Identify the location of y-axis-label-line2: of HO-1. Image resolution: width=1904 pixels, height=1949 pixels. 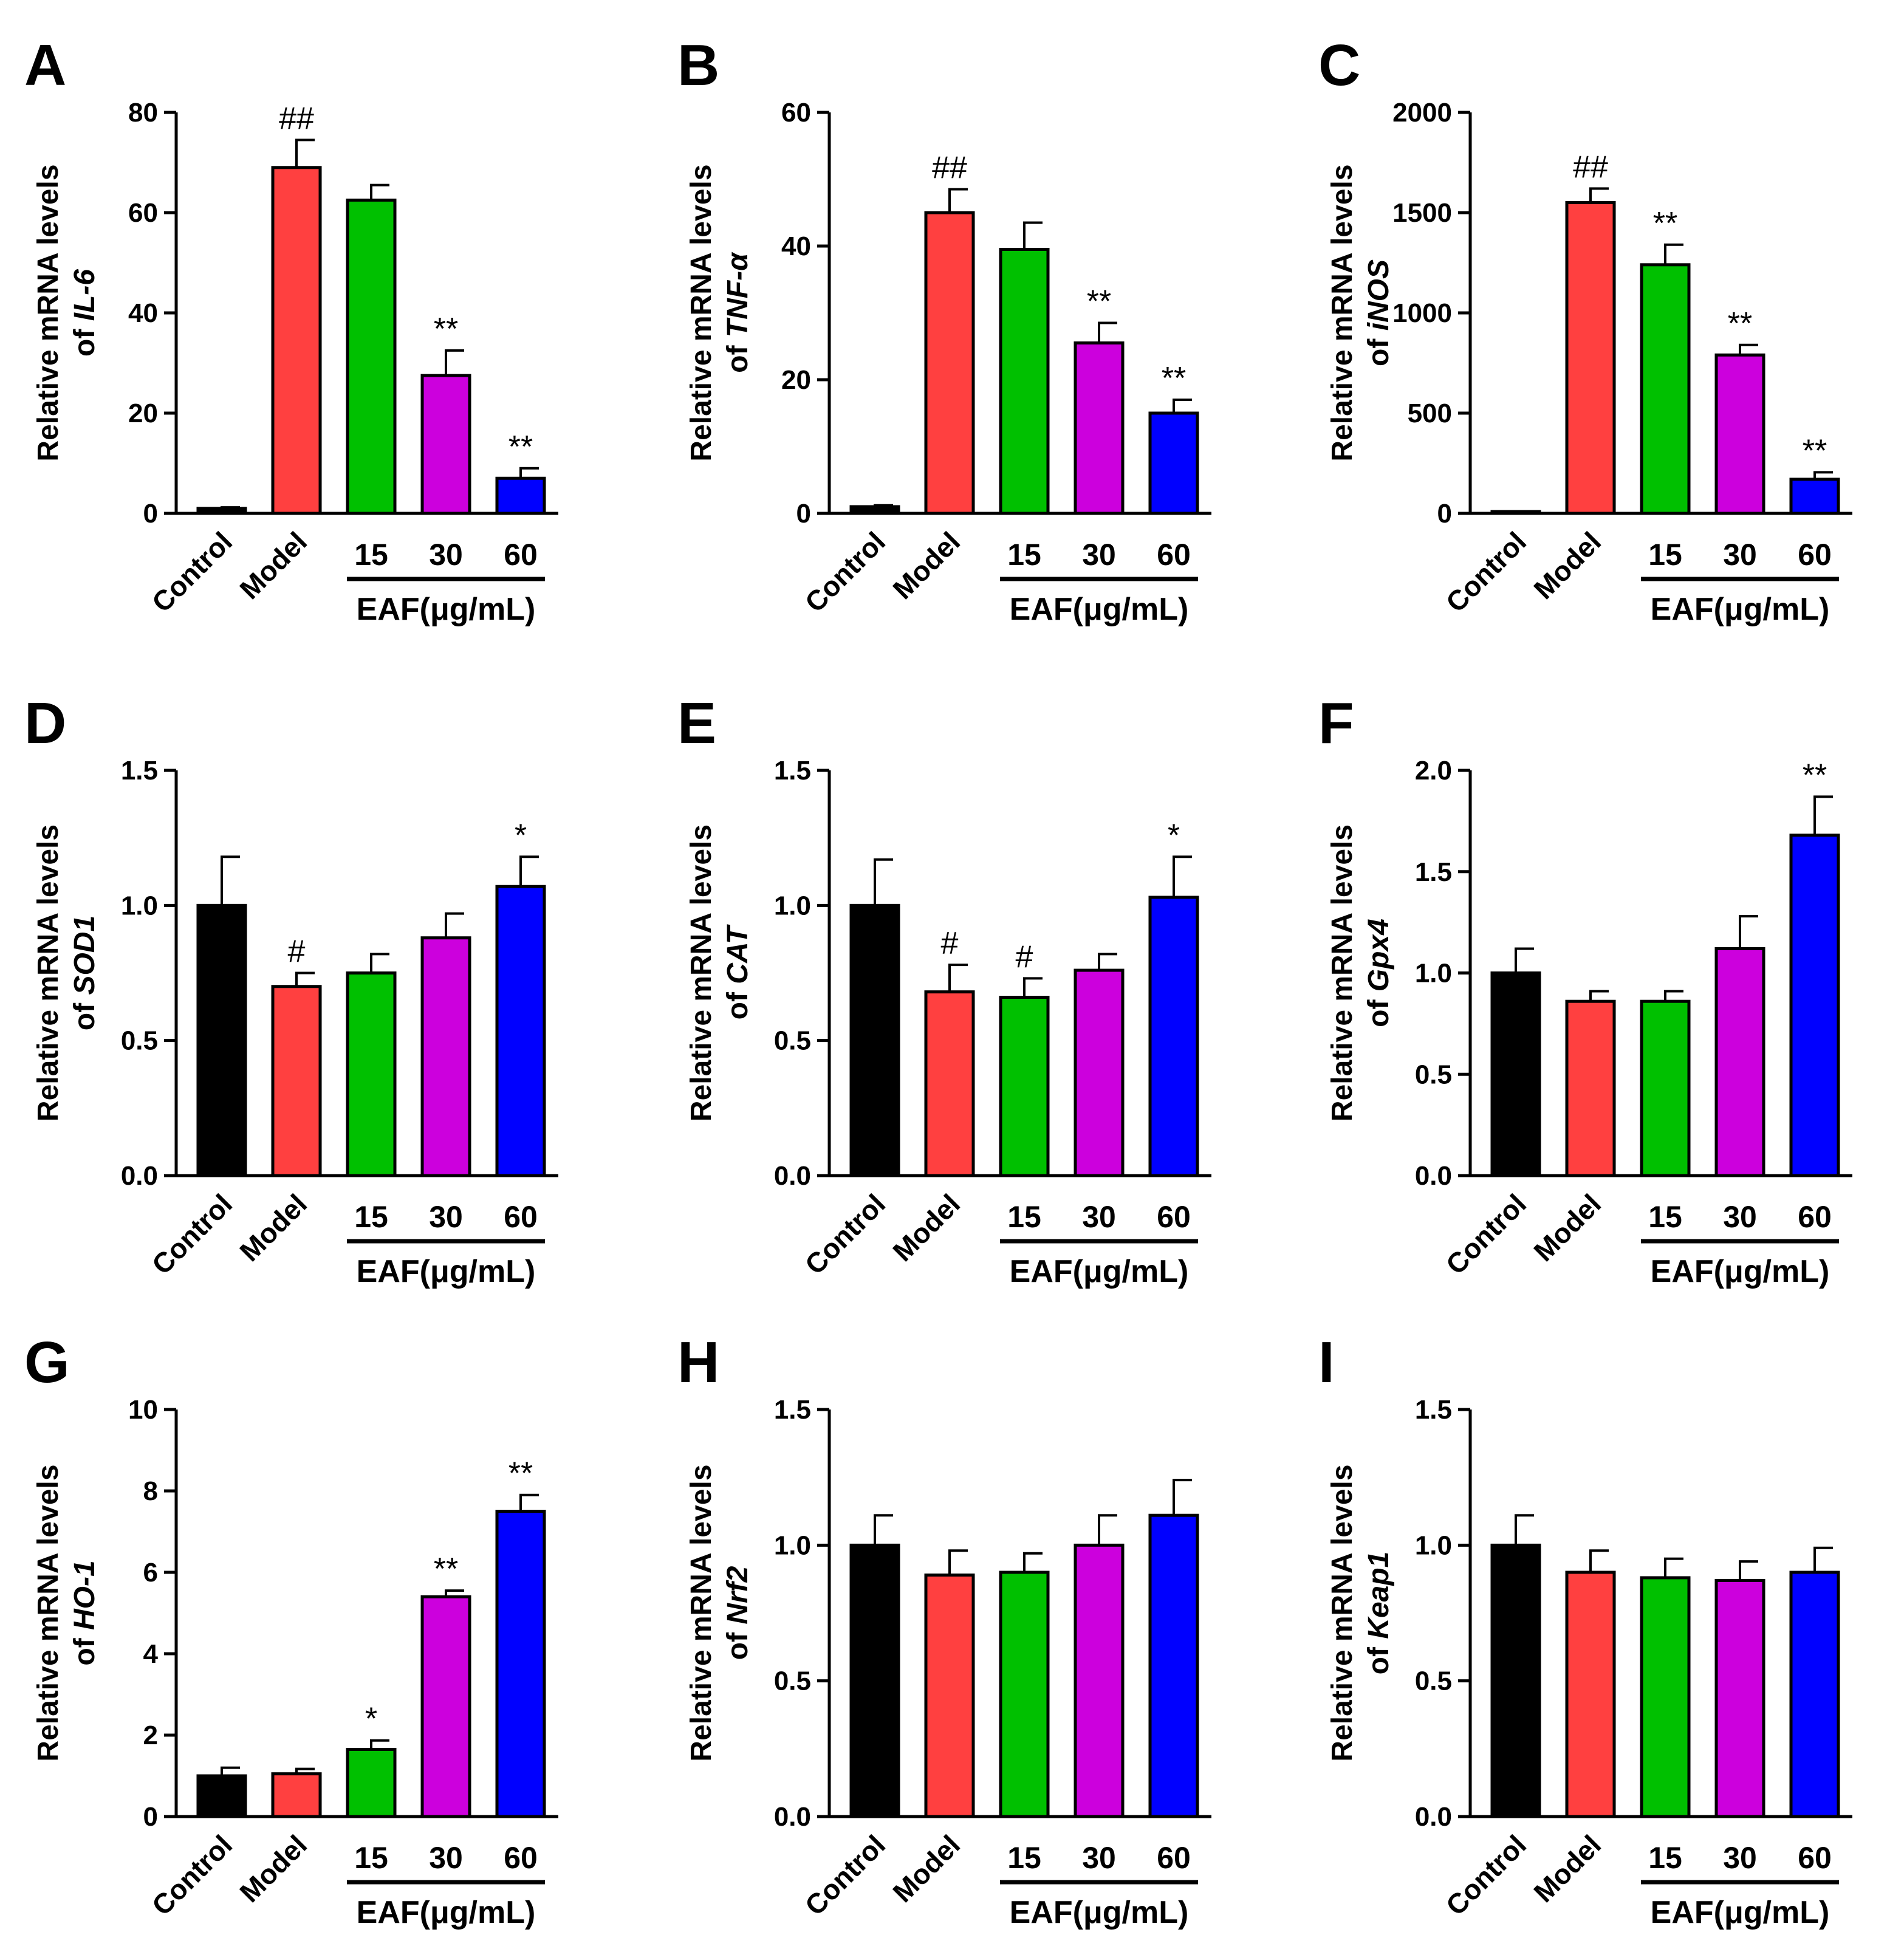
(85, 1612).